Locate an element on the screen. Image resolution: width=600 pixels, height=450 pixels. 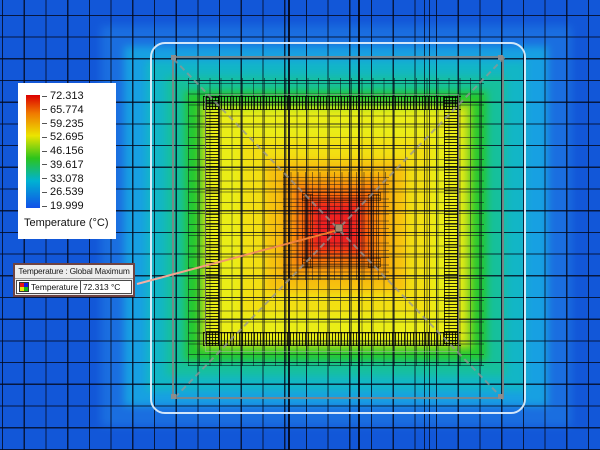
callout-label-cell: Temperature is located at coordinates (49, 287).